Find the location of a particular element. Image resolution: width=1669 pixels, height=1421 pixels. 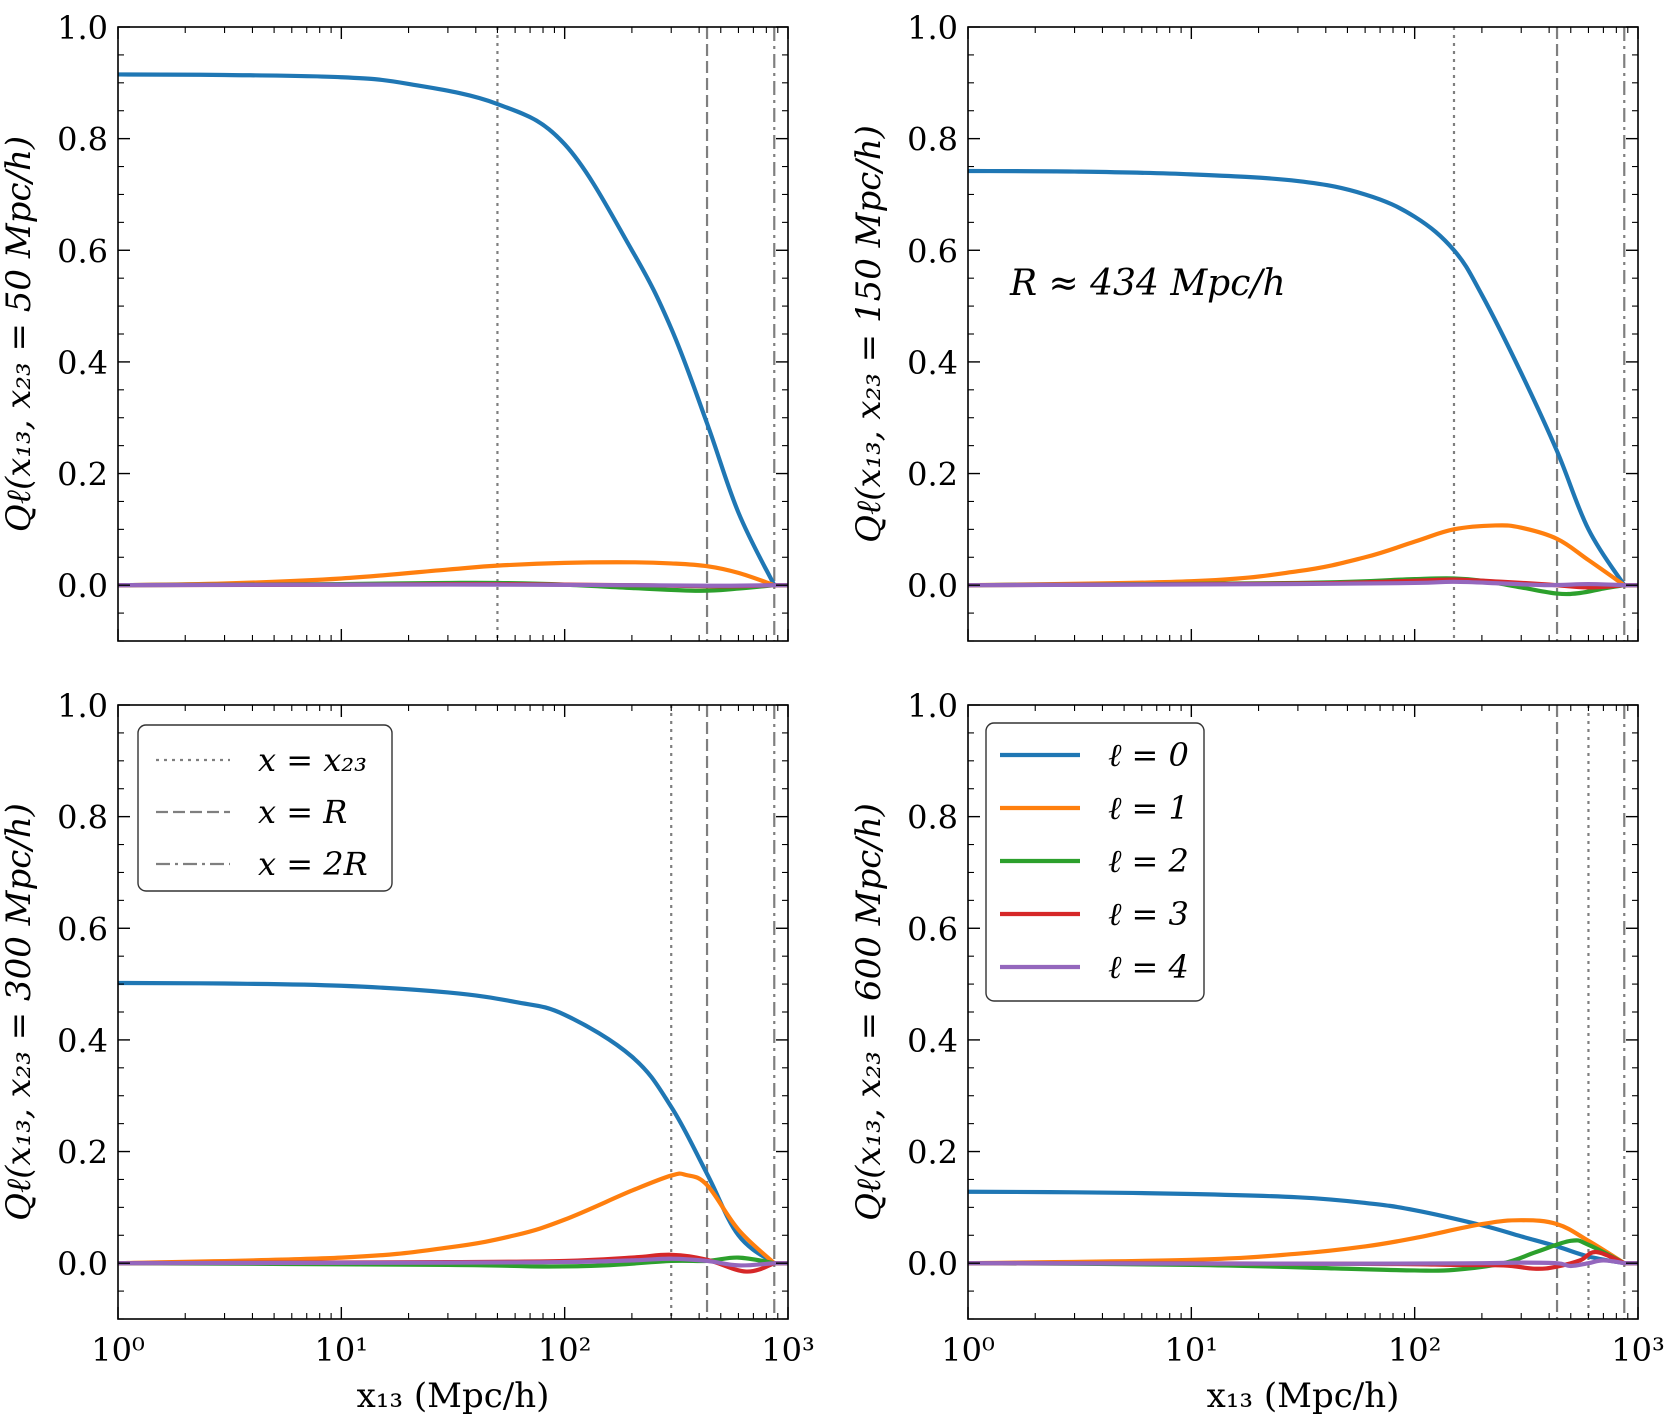

annotation-radius: R ≈ 434 Mpc/h is located at coordinates (1147, 283).